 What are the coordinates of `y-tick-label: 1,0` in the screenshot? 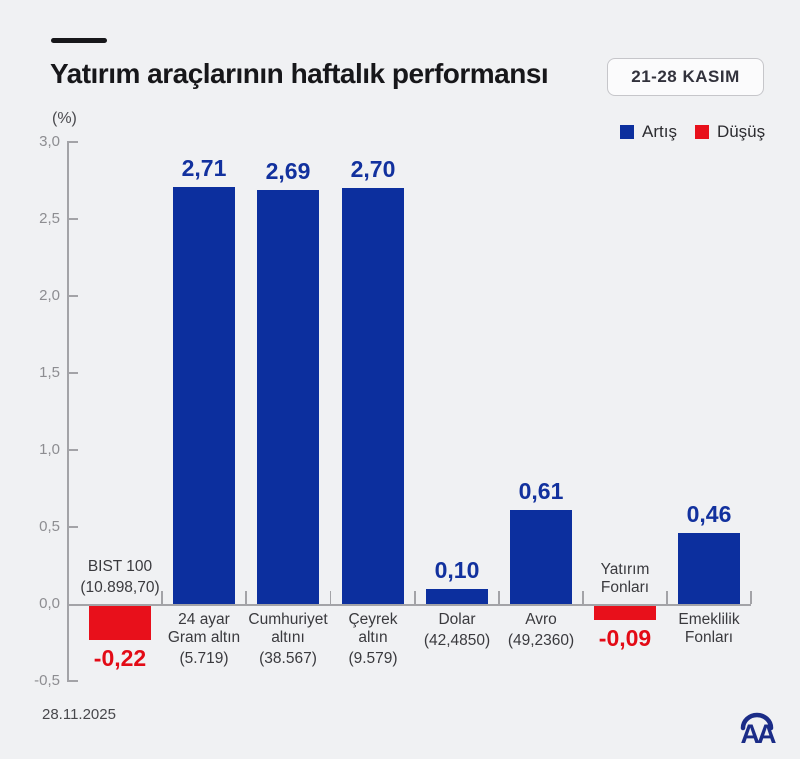 It's located at (49, 449).